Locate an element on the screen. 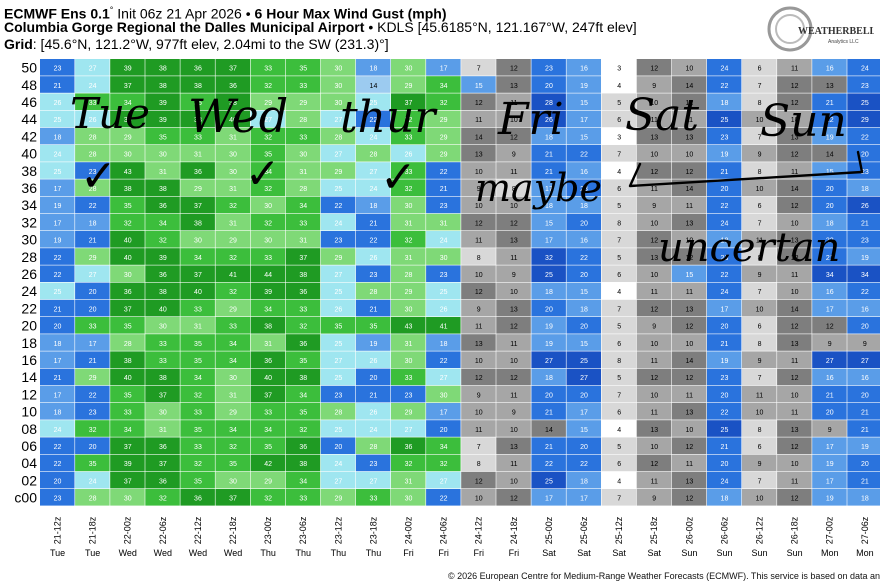 The width and height of the screenshot is (880, 588). heatmap-cell-value: 27 is located at coordinates (444, 481).